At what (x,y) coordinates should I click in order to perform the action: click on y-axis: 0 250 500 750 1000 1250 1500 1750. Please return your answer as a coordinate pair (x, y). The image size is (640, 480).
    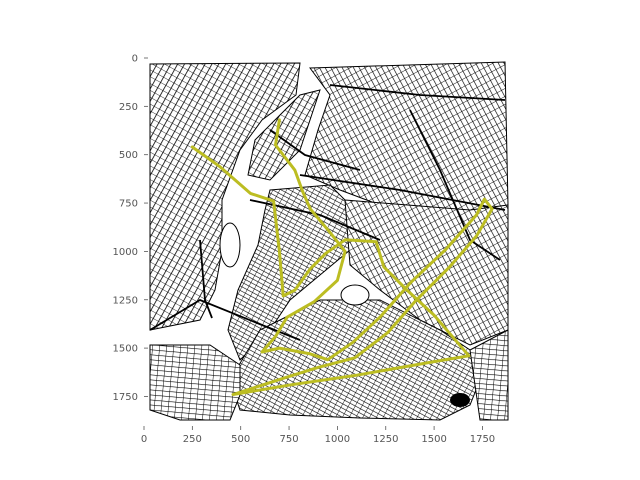
    Looking at the image, I should click on (130, 228).